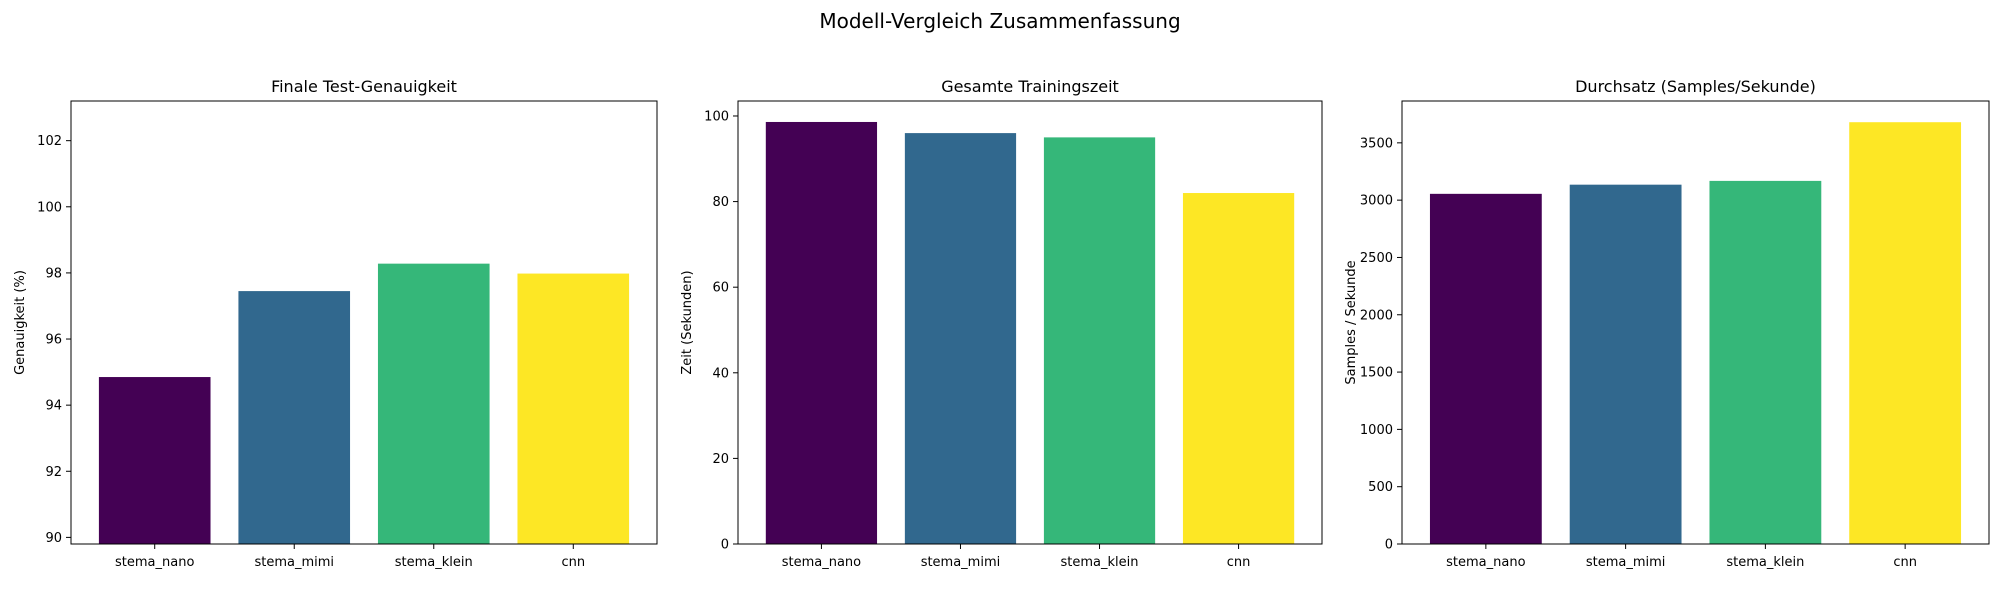  I want to click on y-tick-label: 94, so click(53, 406).